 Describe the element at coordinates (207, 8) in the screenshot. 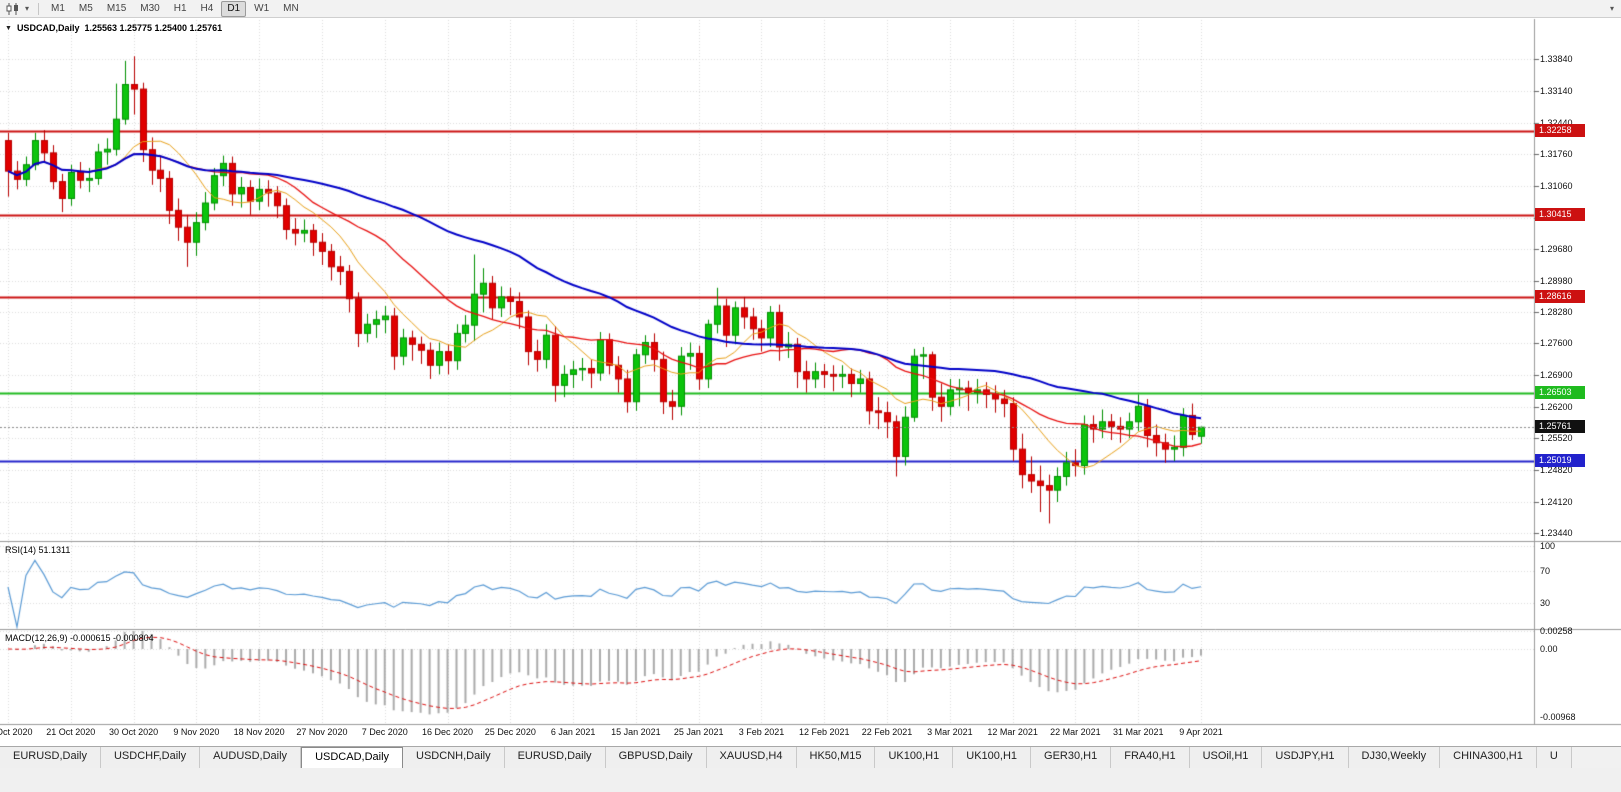

I see `timeframe-button-h4: H4` at that location.